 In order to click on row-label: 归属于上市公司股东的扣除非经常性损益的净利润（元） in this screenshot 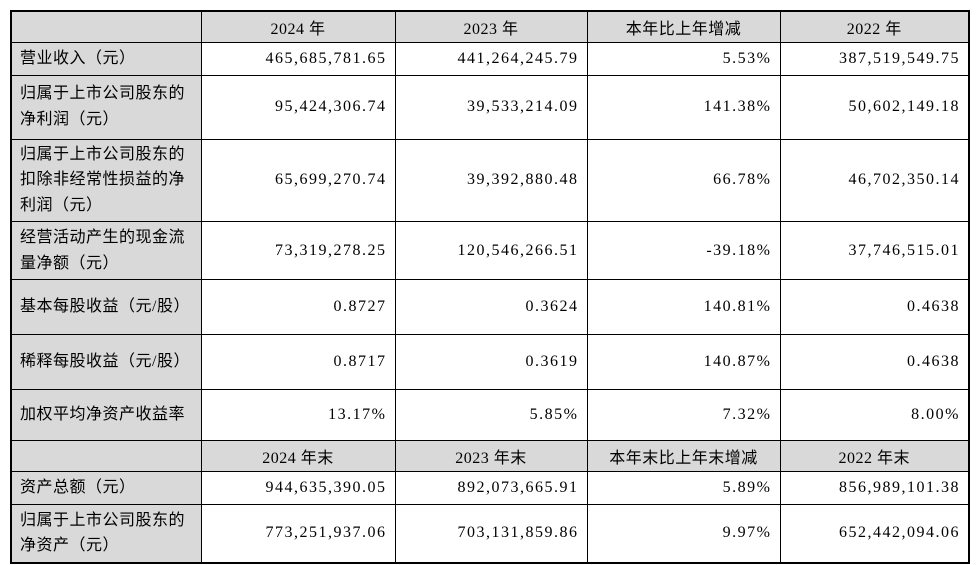, I will do `click(106, 180)`.